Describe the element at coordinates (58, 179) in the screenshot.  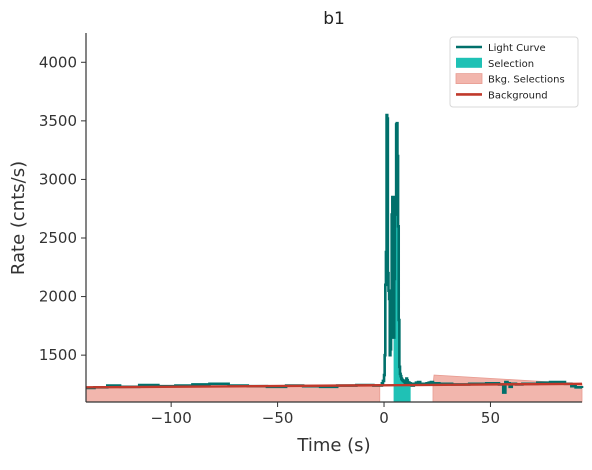
I see `y-tick-label: 3000` at that location.